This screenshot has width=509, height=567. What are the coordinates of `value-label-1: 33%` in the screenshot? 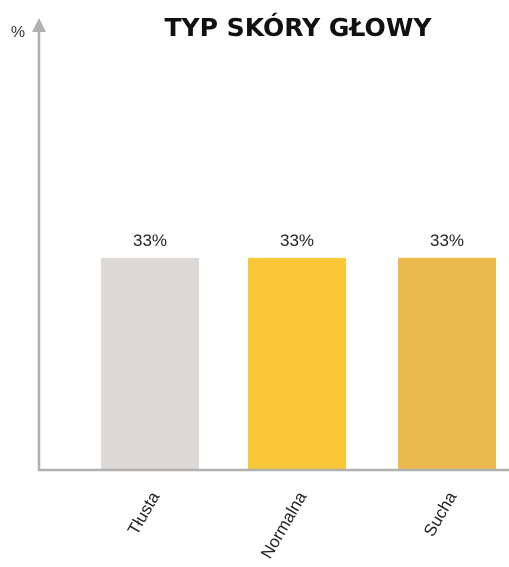 It's located at (150, 240).